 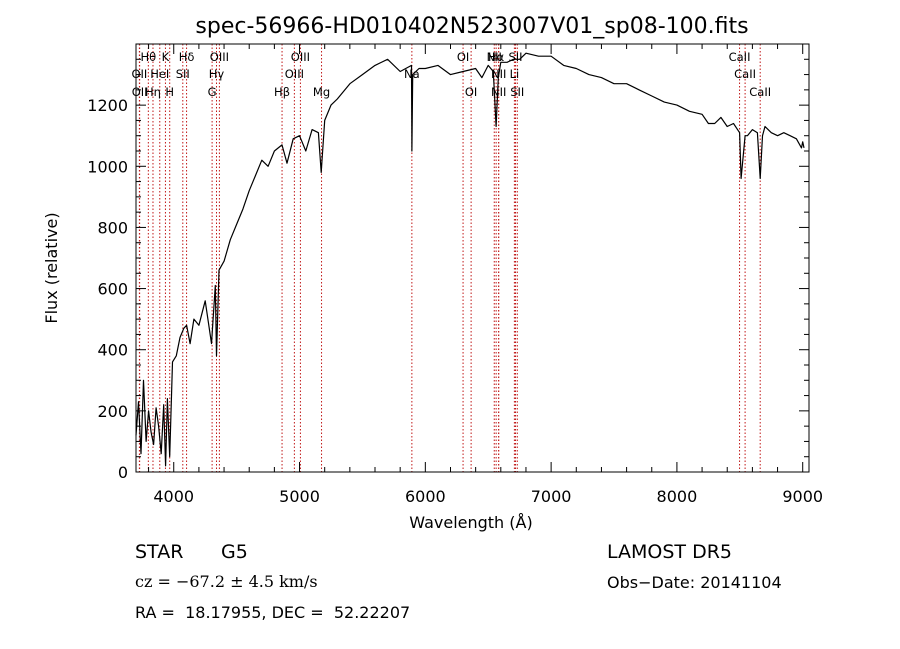 I want to click on x-tick-label: 7000, so click(x=551, y=496).